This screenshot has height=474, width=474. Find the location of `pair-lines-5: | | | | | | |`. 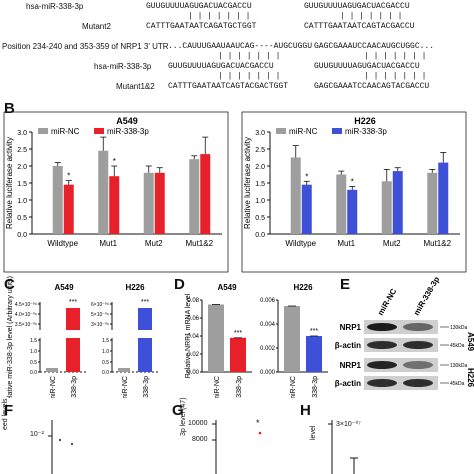

pair-lines-5: | | | | | | | is located at coordinates (249, 76).